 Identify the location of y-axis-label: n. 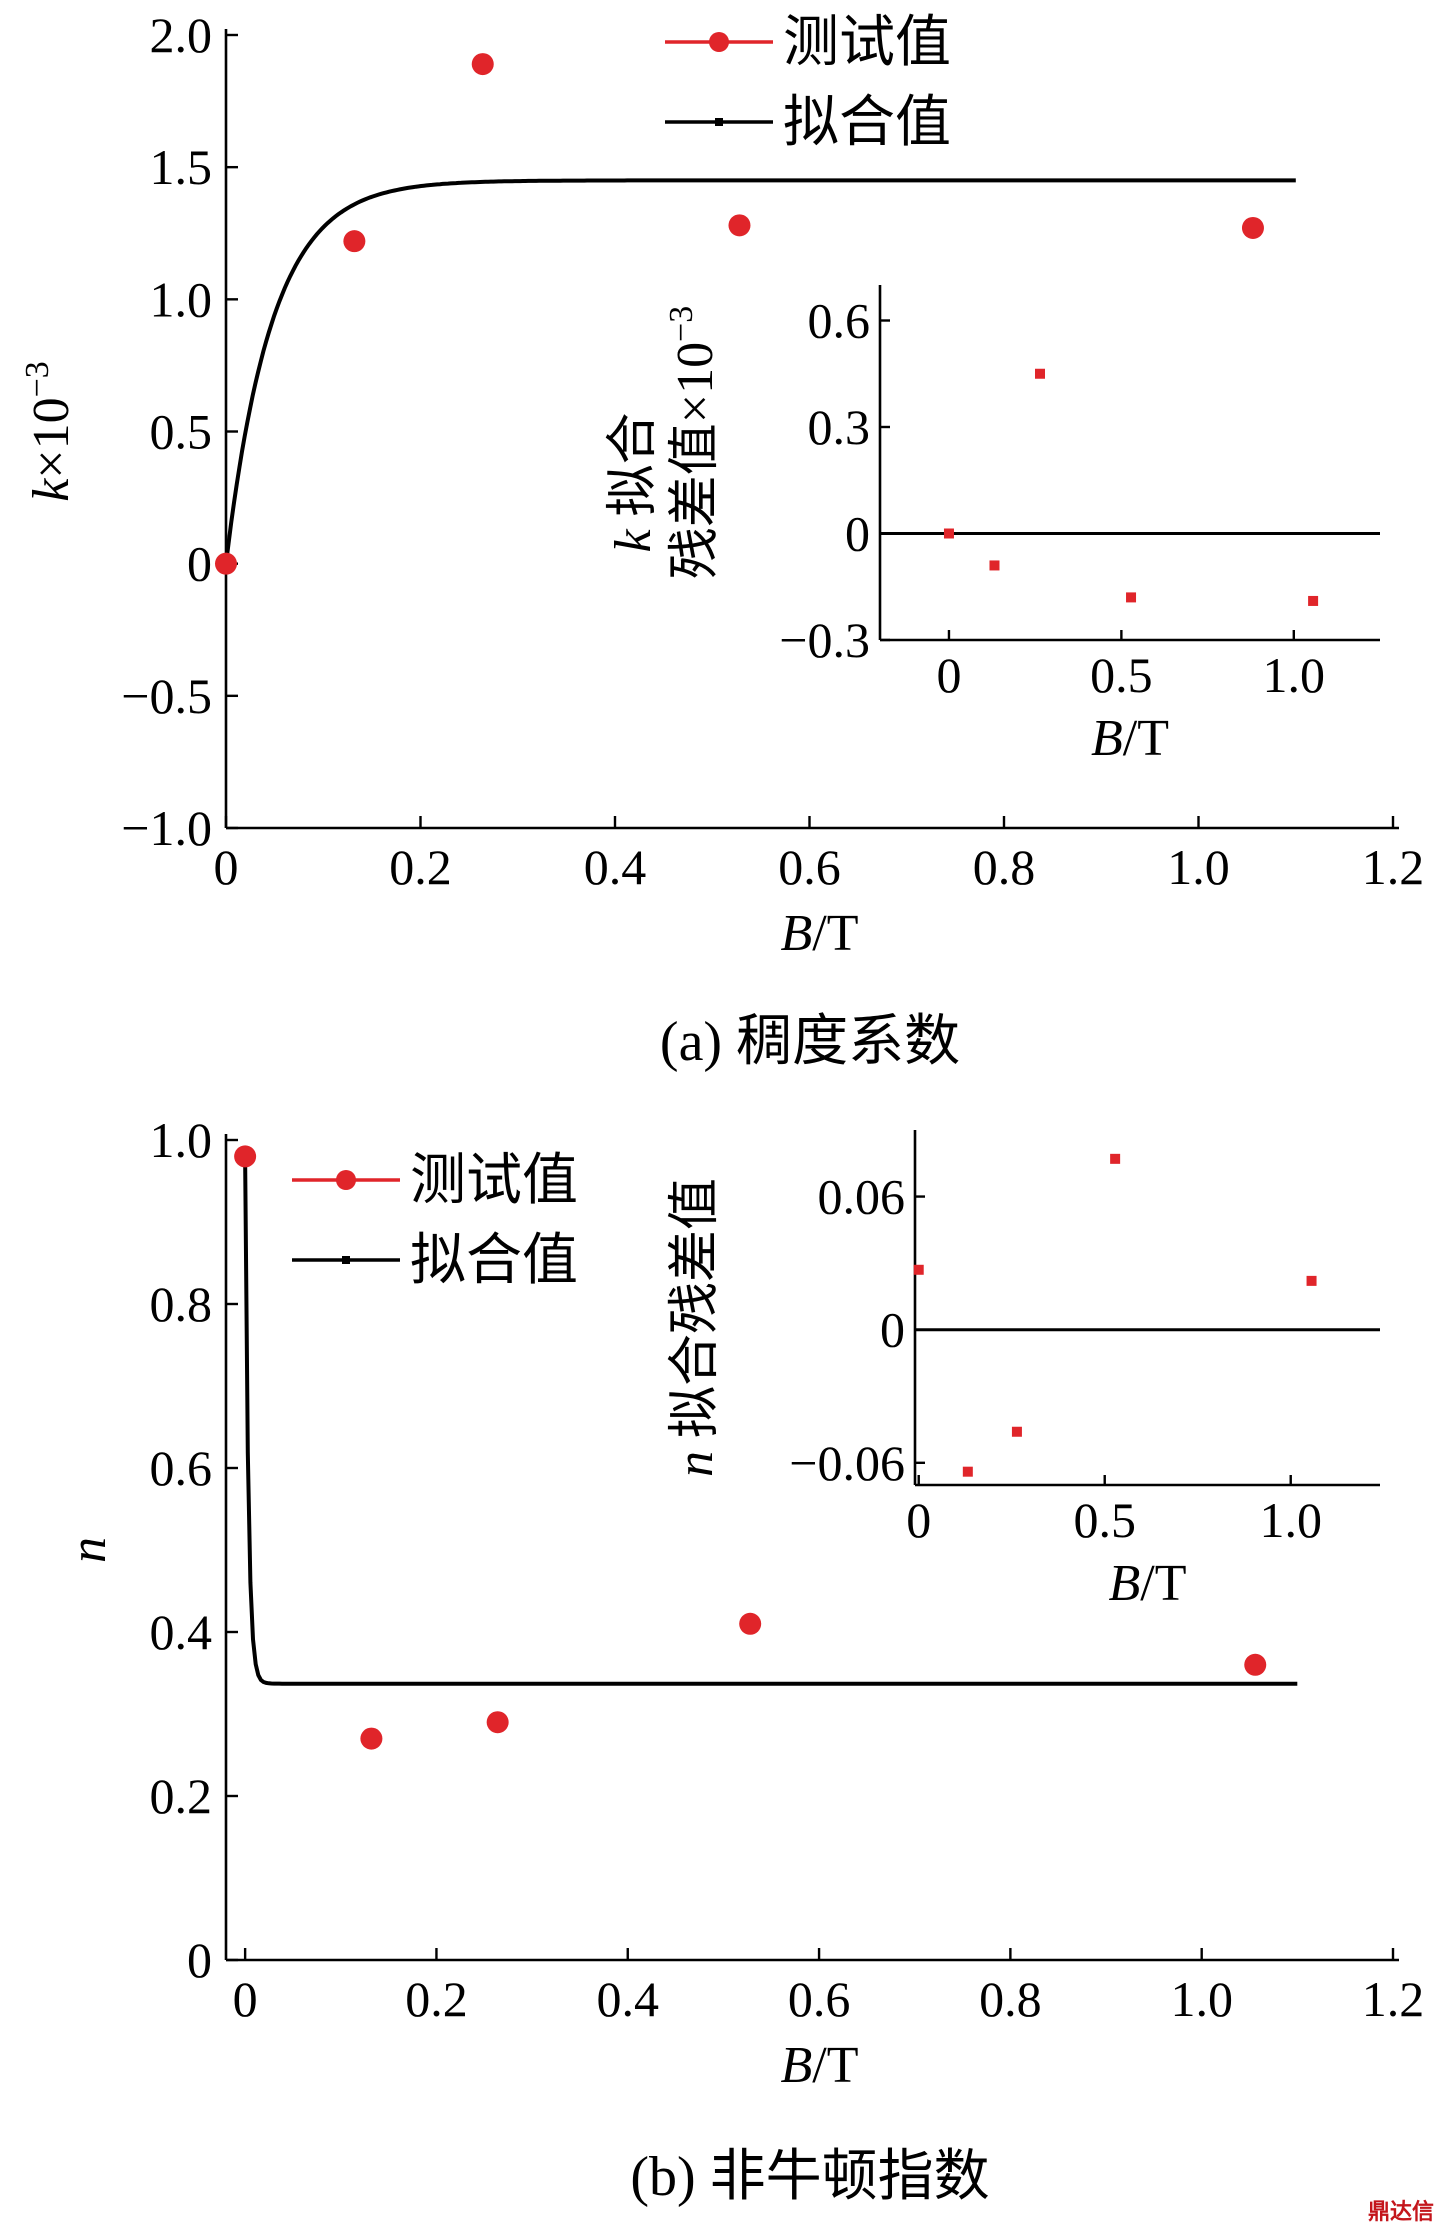
(88, 1550).